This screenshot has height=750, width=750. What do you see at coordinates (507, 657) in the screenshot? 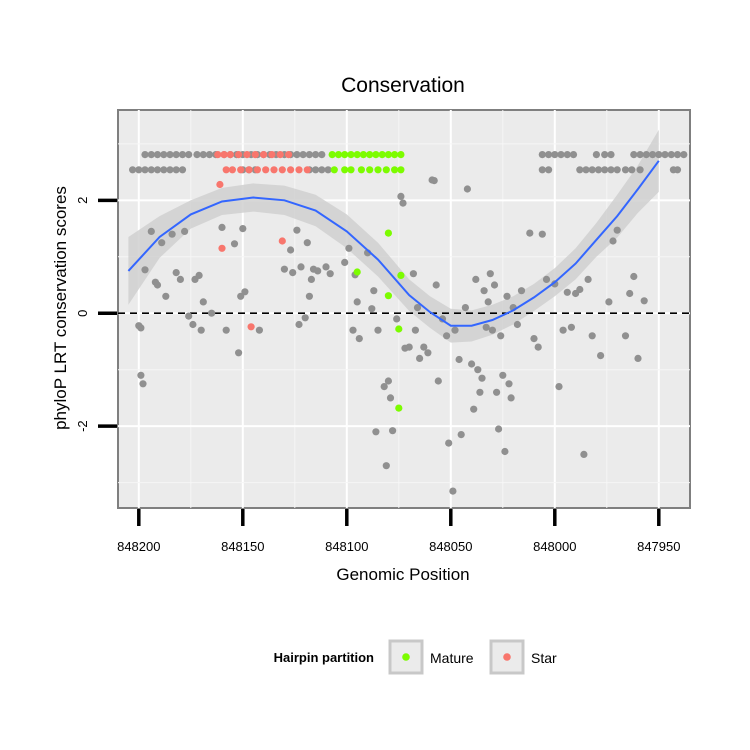
I see `legend-dot-star` at bounding box center [507, 657].